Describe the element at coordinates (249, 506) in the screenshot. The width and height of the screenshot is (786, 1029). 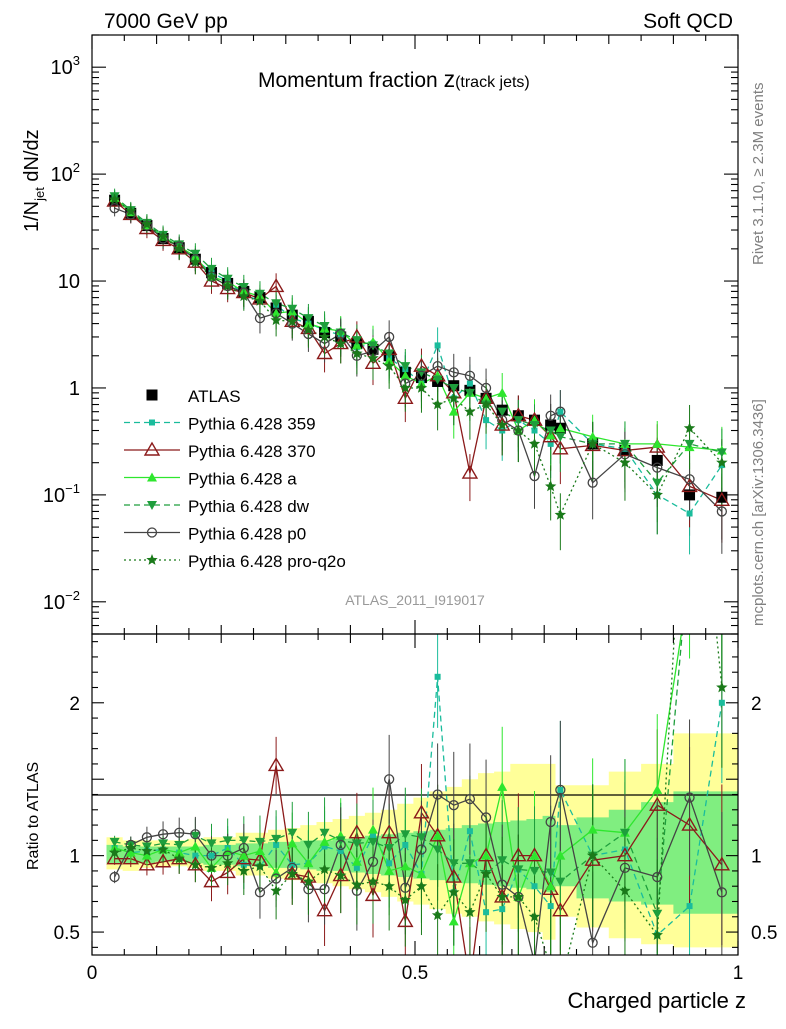
I see `legend-label-pdw: Pythia 6.428 dw` at that location.